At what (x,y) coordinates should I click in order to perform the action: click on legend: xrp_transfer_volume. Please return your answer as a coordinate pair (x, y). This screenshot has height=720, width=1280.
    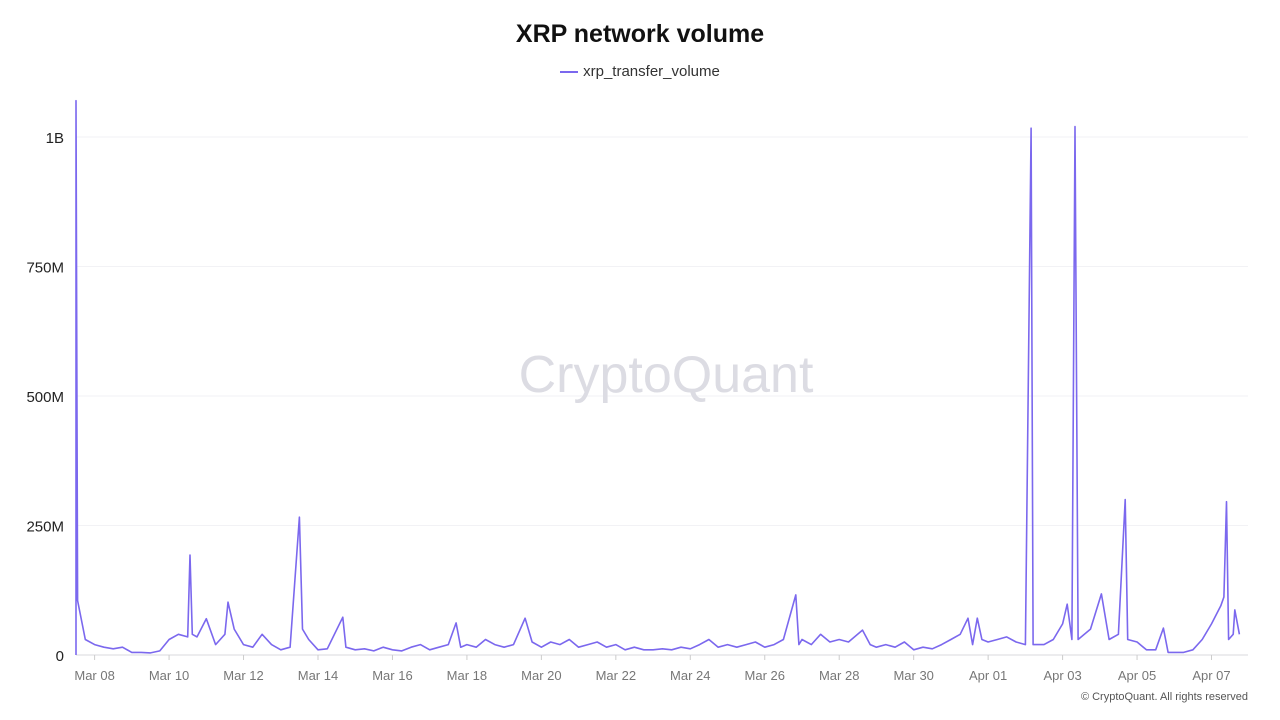
    Looking at the image, I should click on (640, 71).